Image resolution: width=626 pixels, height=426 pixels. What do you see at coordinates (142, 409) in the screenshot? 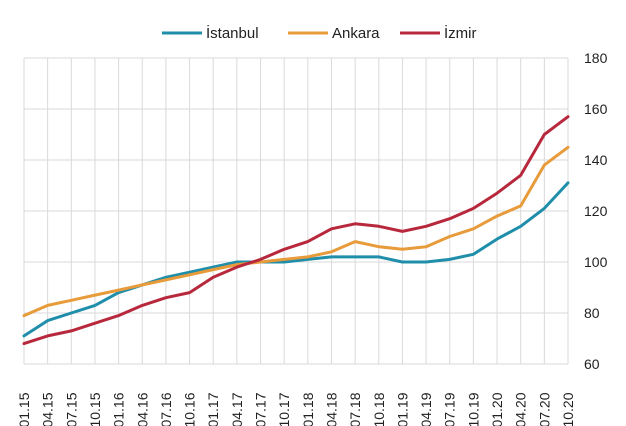
I see `x-tick-label: 04.16` at bounding box center [142, 409].